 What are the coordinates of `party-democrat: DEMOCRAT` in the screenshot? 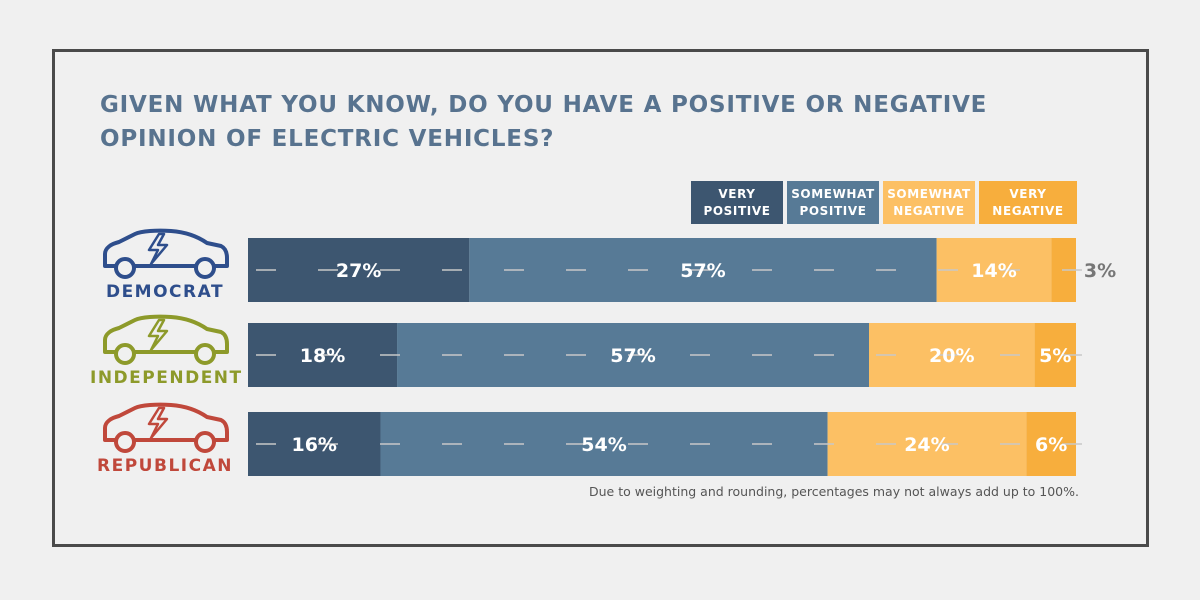 It's located at (165, 265).